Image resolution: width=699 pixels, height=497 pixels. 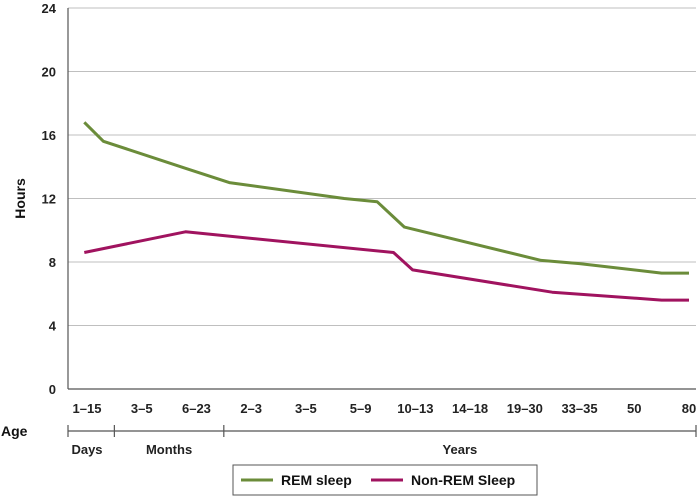 What do you see at coordinates (470, 408) in the screenshot?
I see `x-tick-label: 14–18` at bounding box center [470, 408].